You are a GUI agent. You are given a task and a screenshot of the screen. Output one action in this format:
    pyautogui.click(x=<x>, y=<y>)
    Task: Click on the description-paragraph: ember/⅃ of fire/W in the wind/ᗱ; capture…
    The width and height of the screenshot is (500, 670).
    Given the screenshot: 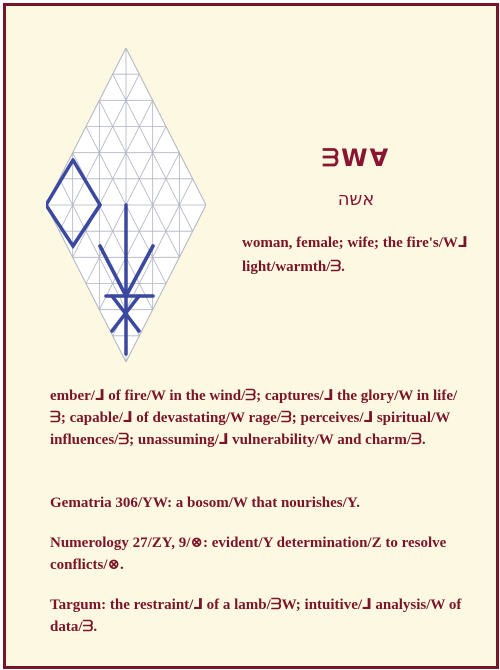 What is the action you would take?
    pyautogui.click(x=254, y=418)
    